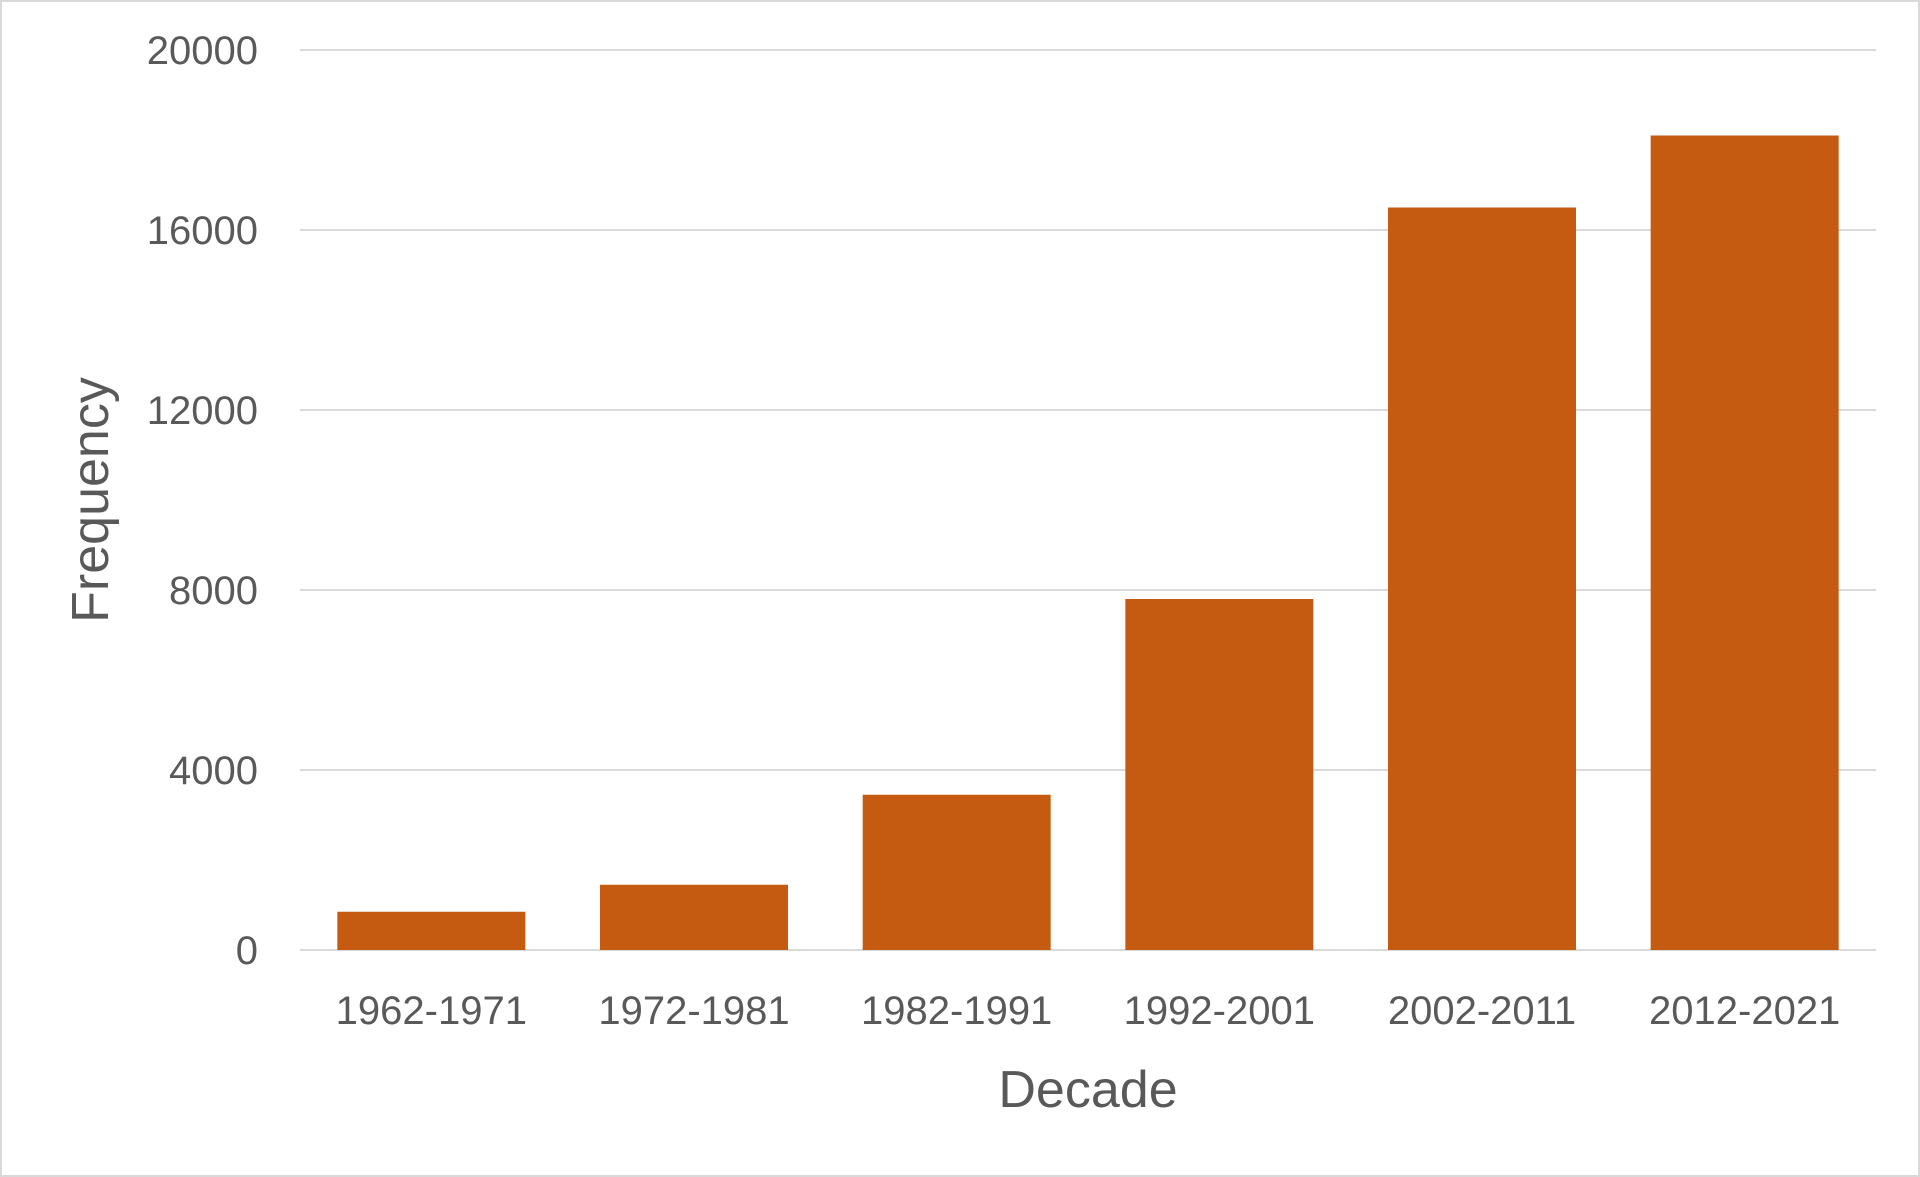  Describe the element at coordinates (213, 591) in the screenshot. I see `y-tick-label: 8000` at that location.